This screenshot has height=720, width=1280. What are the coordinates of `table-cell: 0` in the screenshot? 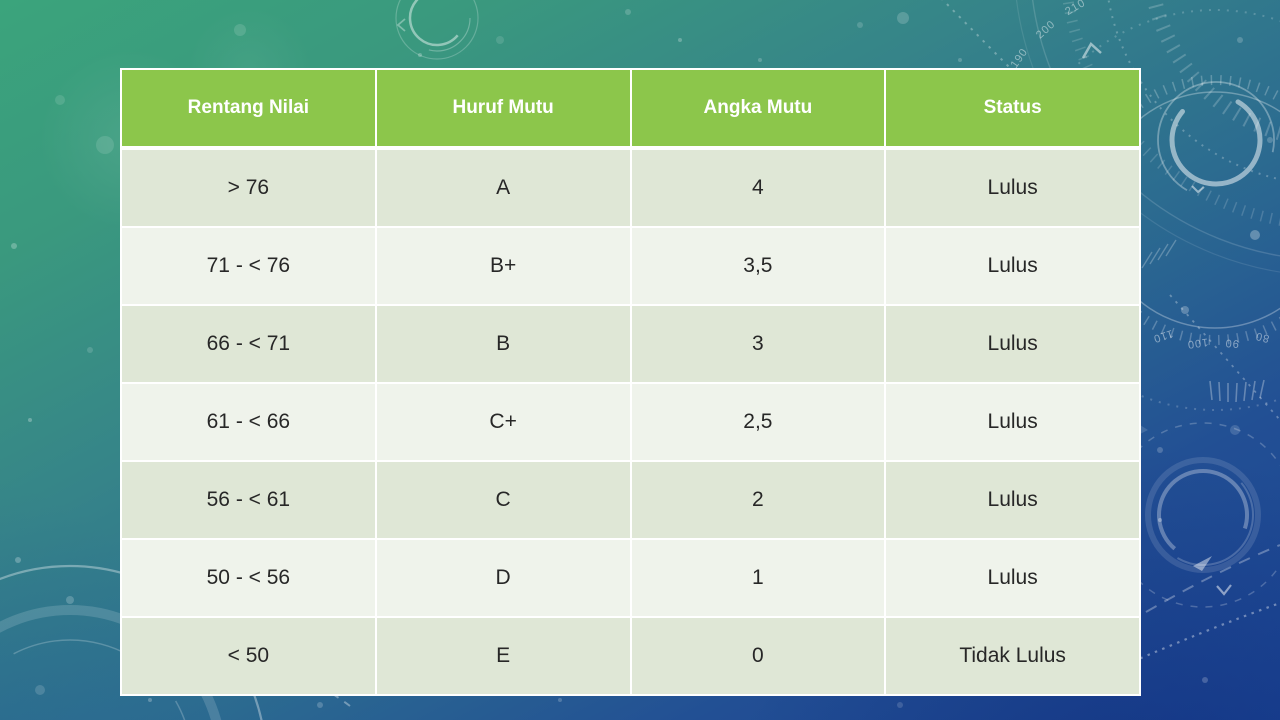 It's located at (758, 656).